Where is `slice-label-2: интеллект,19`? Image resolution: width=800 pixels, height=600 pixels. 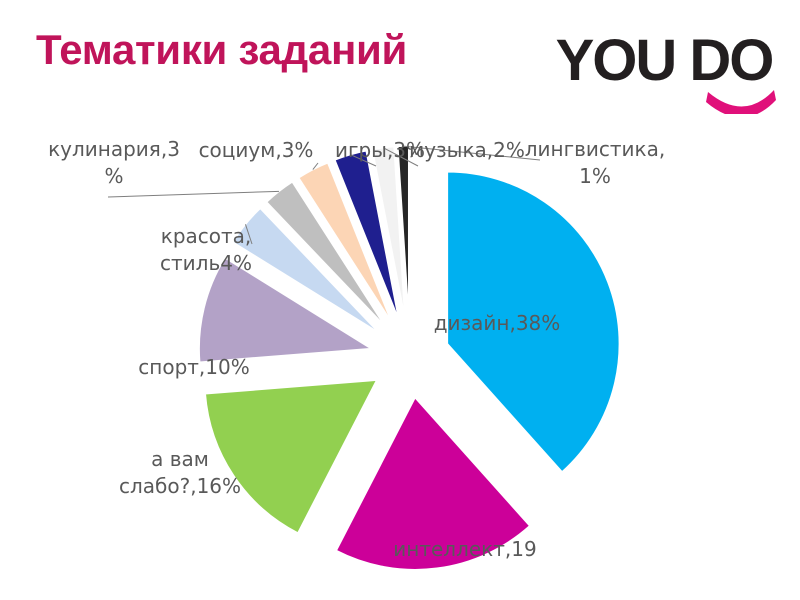
slice-label-2: интеллект,19 is located at coordinates (464, 549).